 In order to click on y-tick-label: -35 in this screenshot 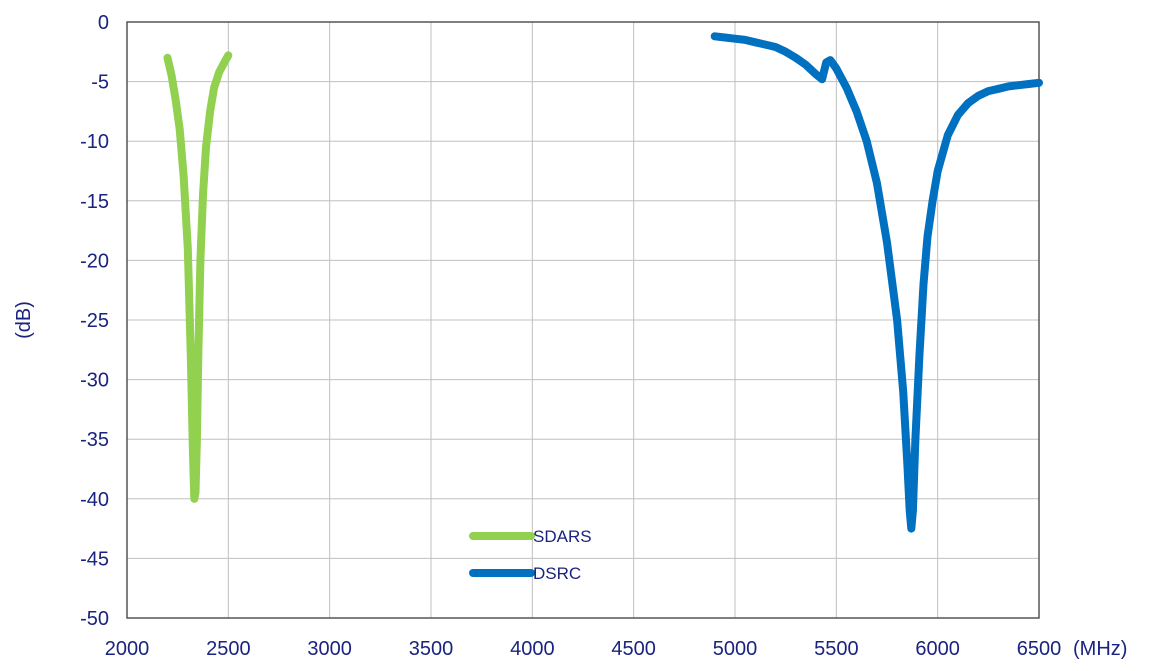, I will do `click(94, 440)`.